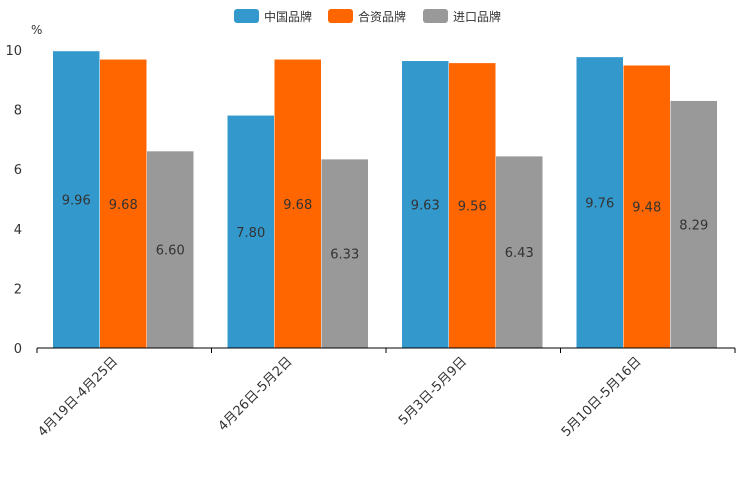 This screenshot has width=744, height=500. I want to click on legend-label-1: 合资品牌, so click(382, 16).